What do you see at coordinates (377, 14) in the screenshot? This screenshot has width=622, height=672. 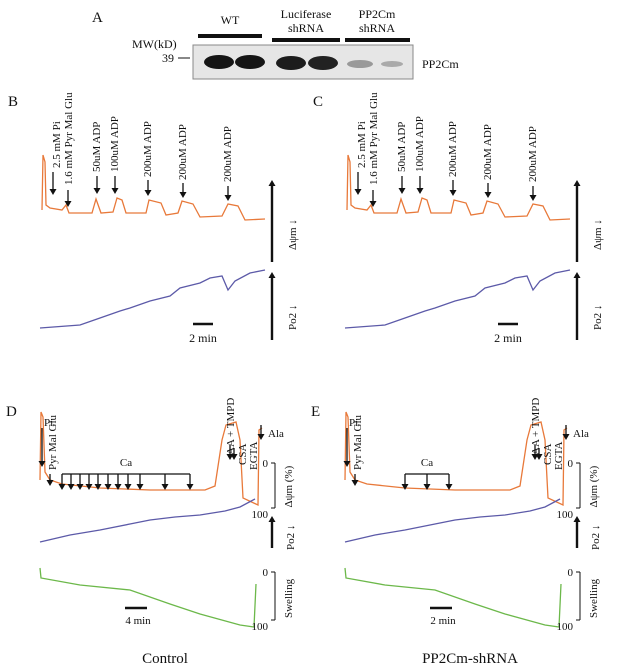 I see `lane-label: PP2Cm` at bounding box center [377, 14].